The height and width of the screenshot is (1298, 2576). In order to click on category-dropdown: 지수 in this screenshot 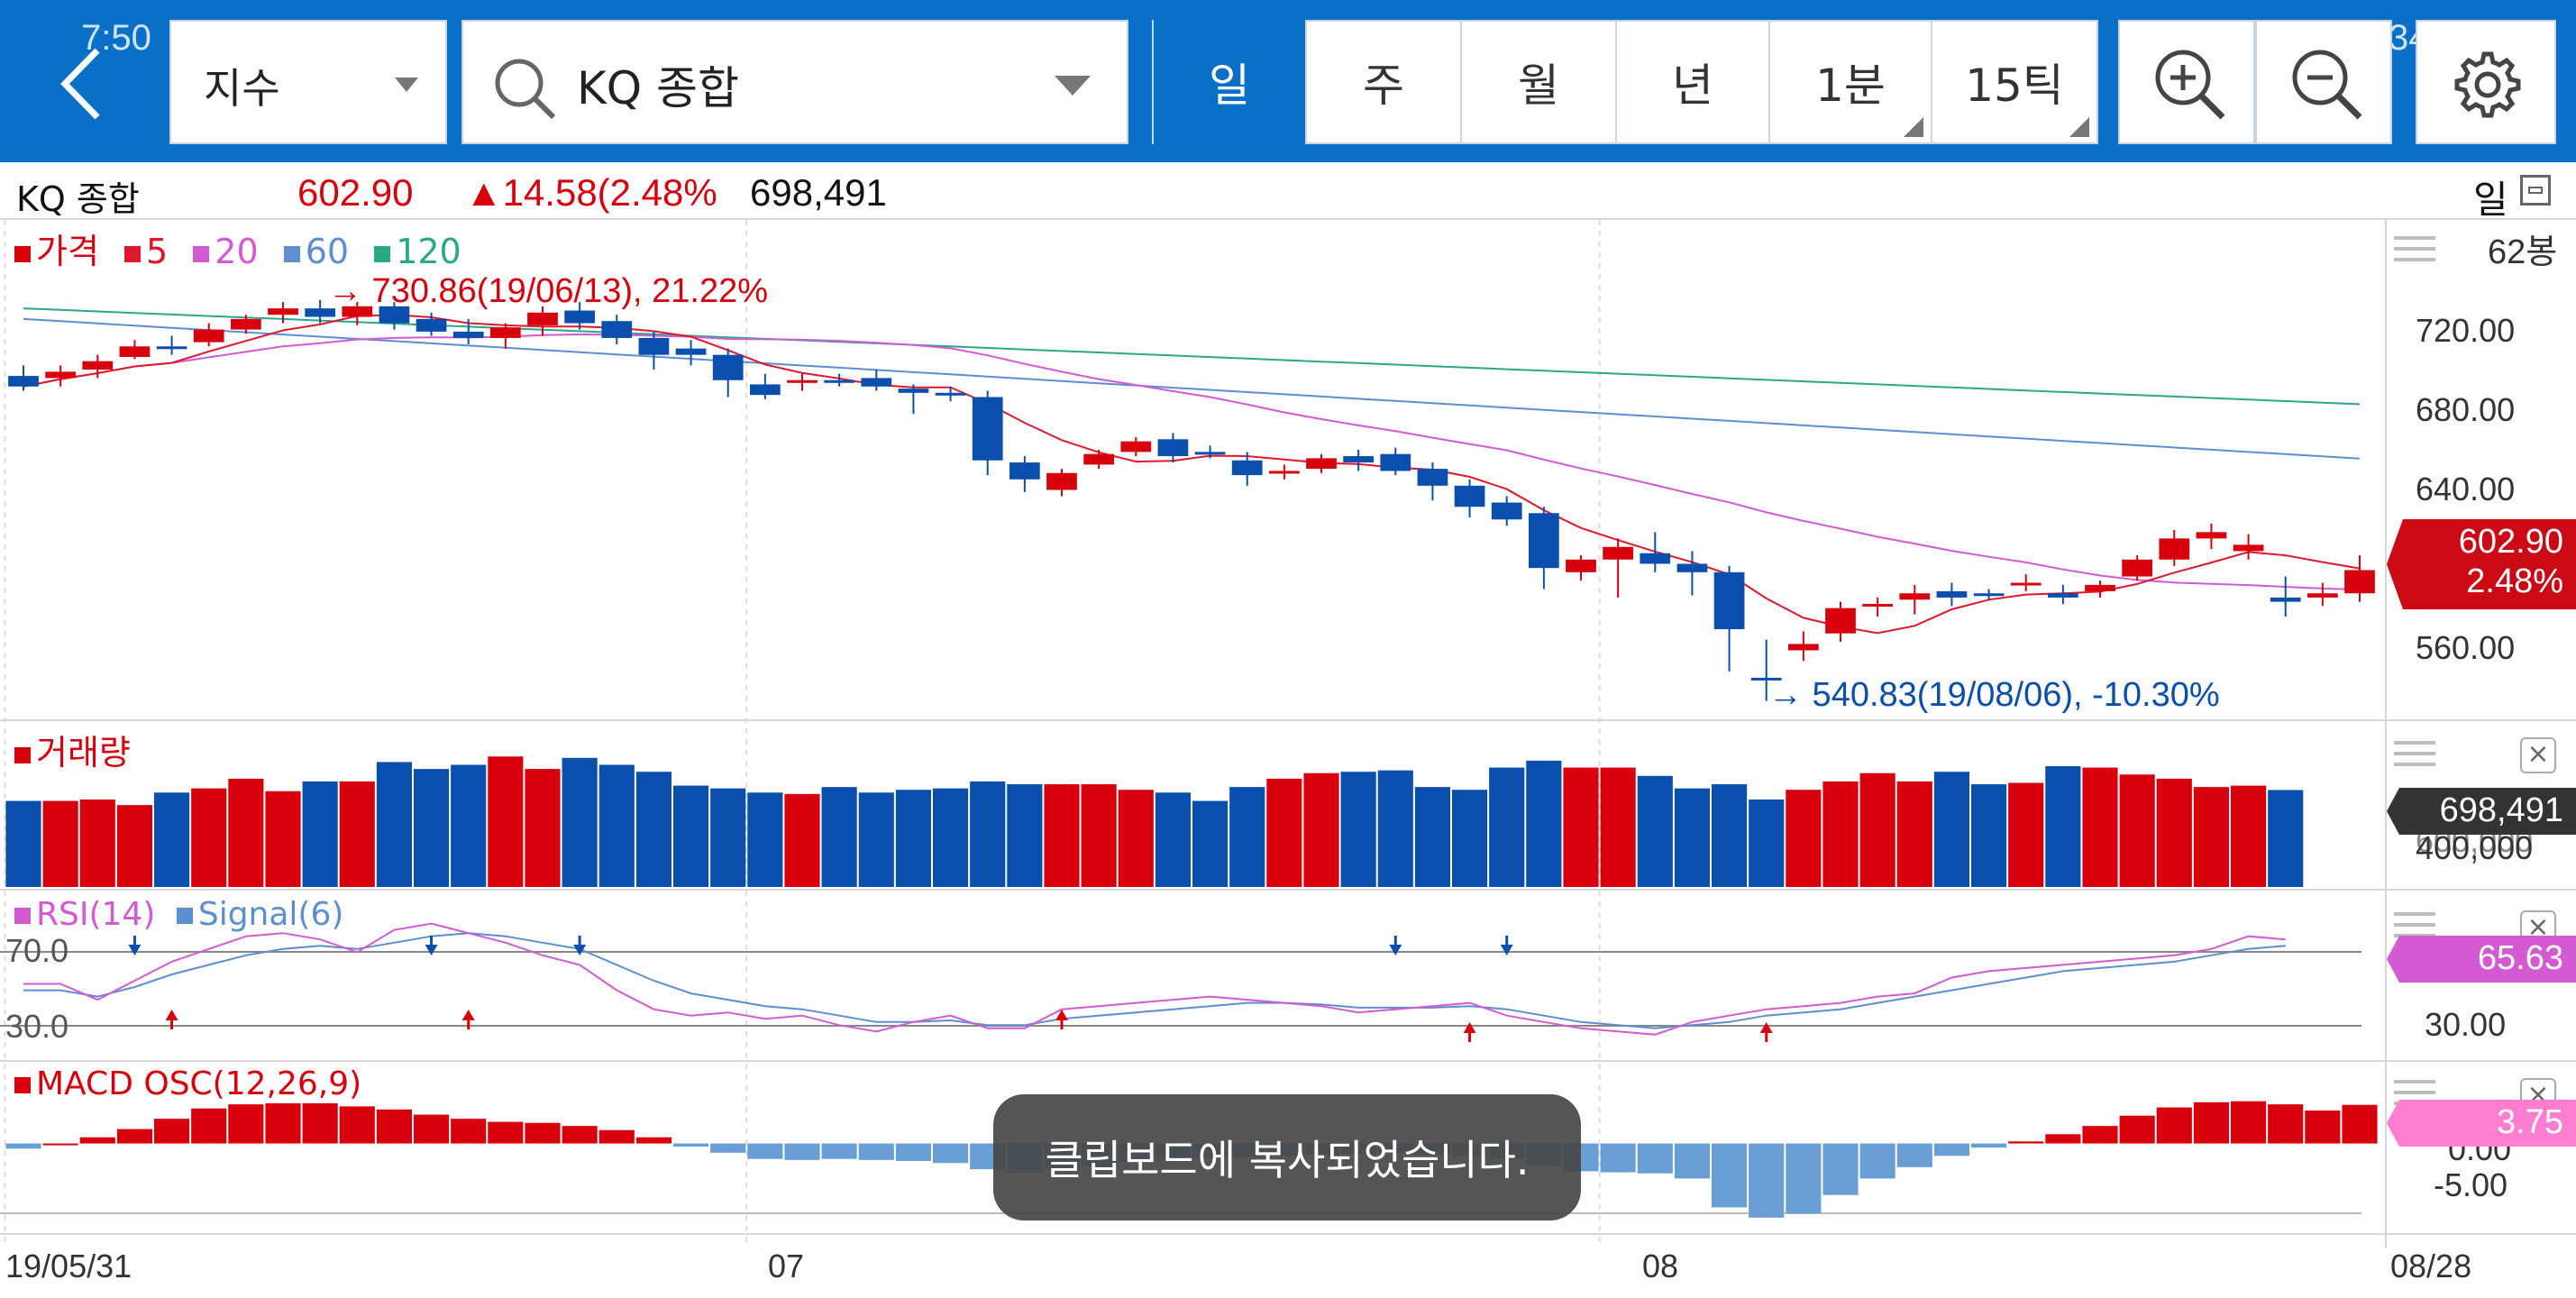, I will do `click(308, 82)`.